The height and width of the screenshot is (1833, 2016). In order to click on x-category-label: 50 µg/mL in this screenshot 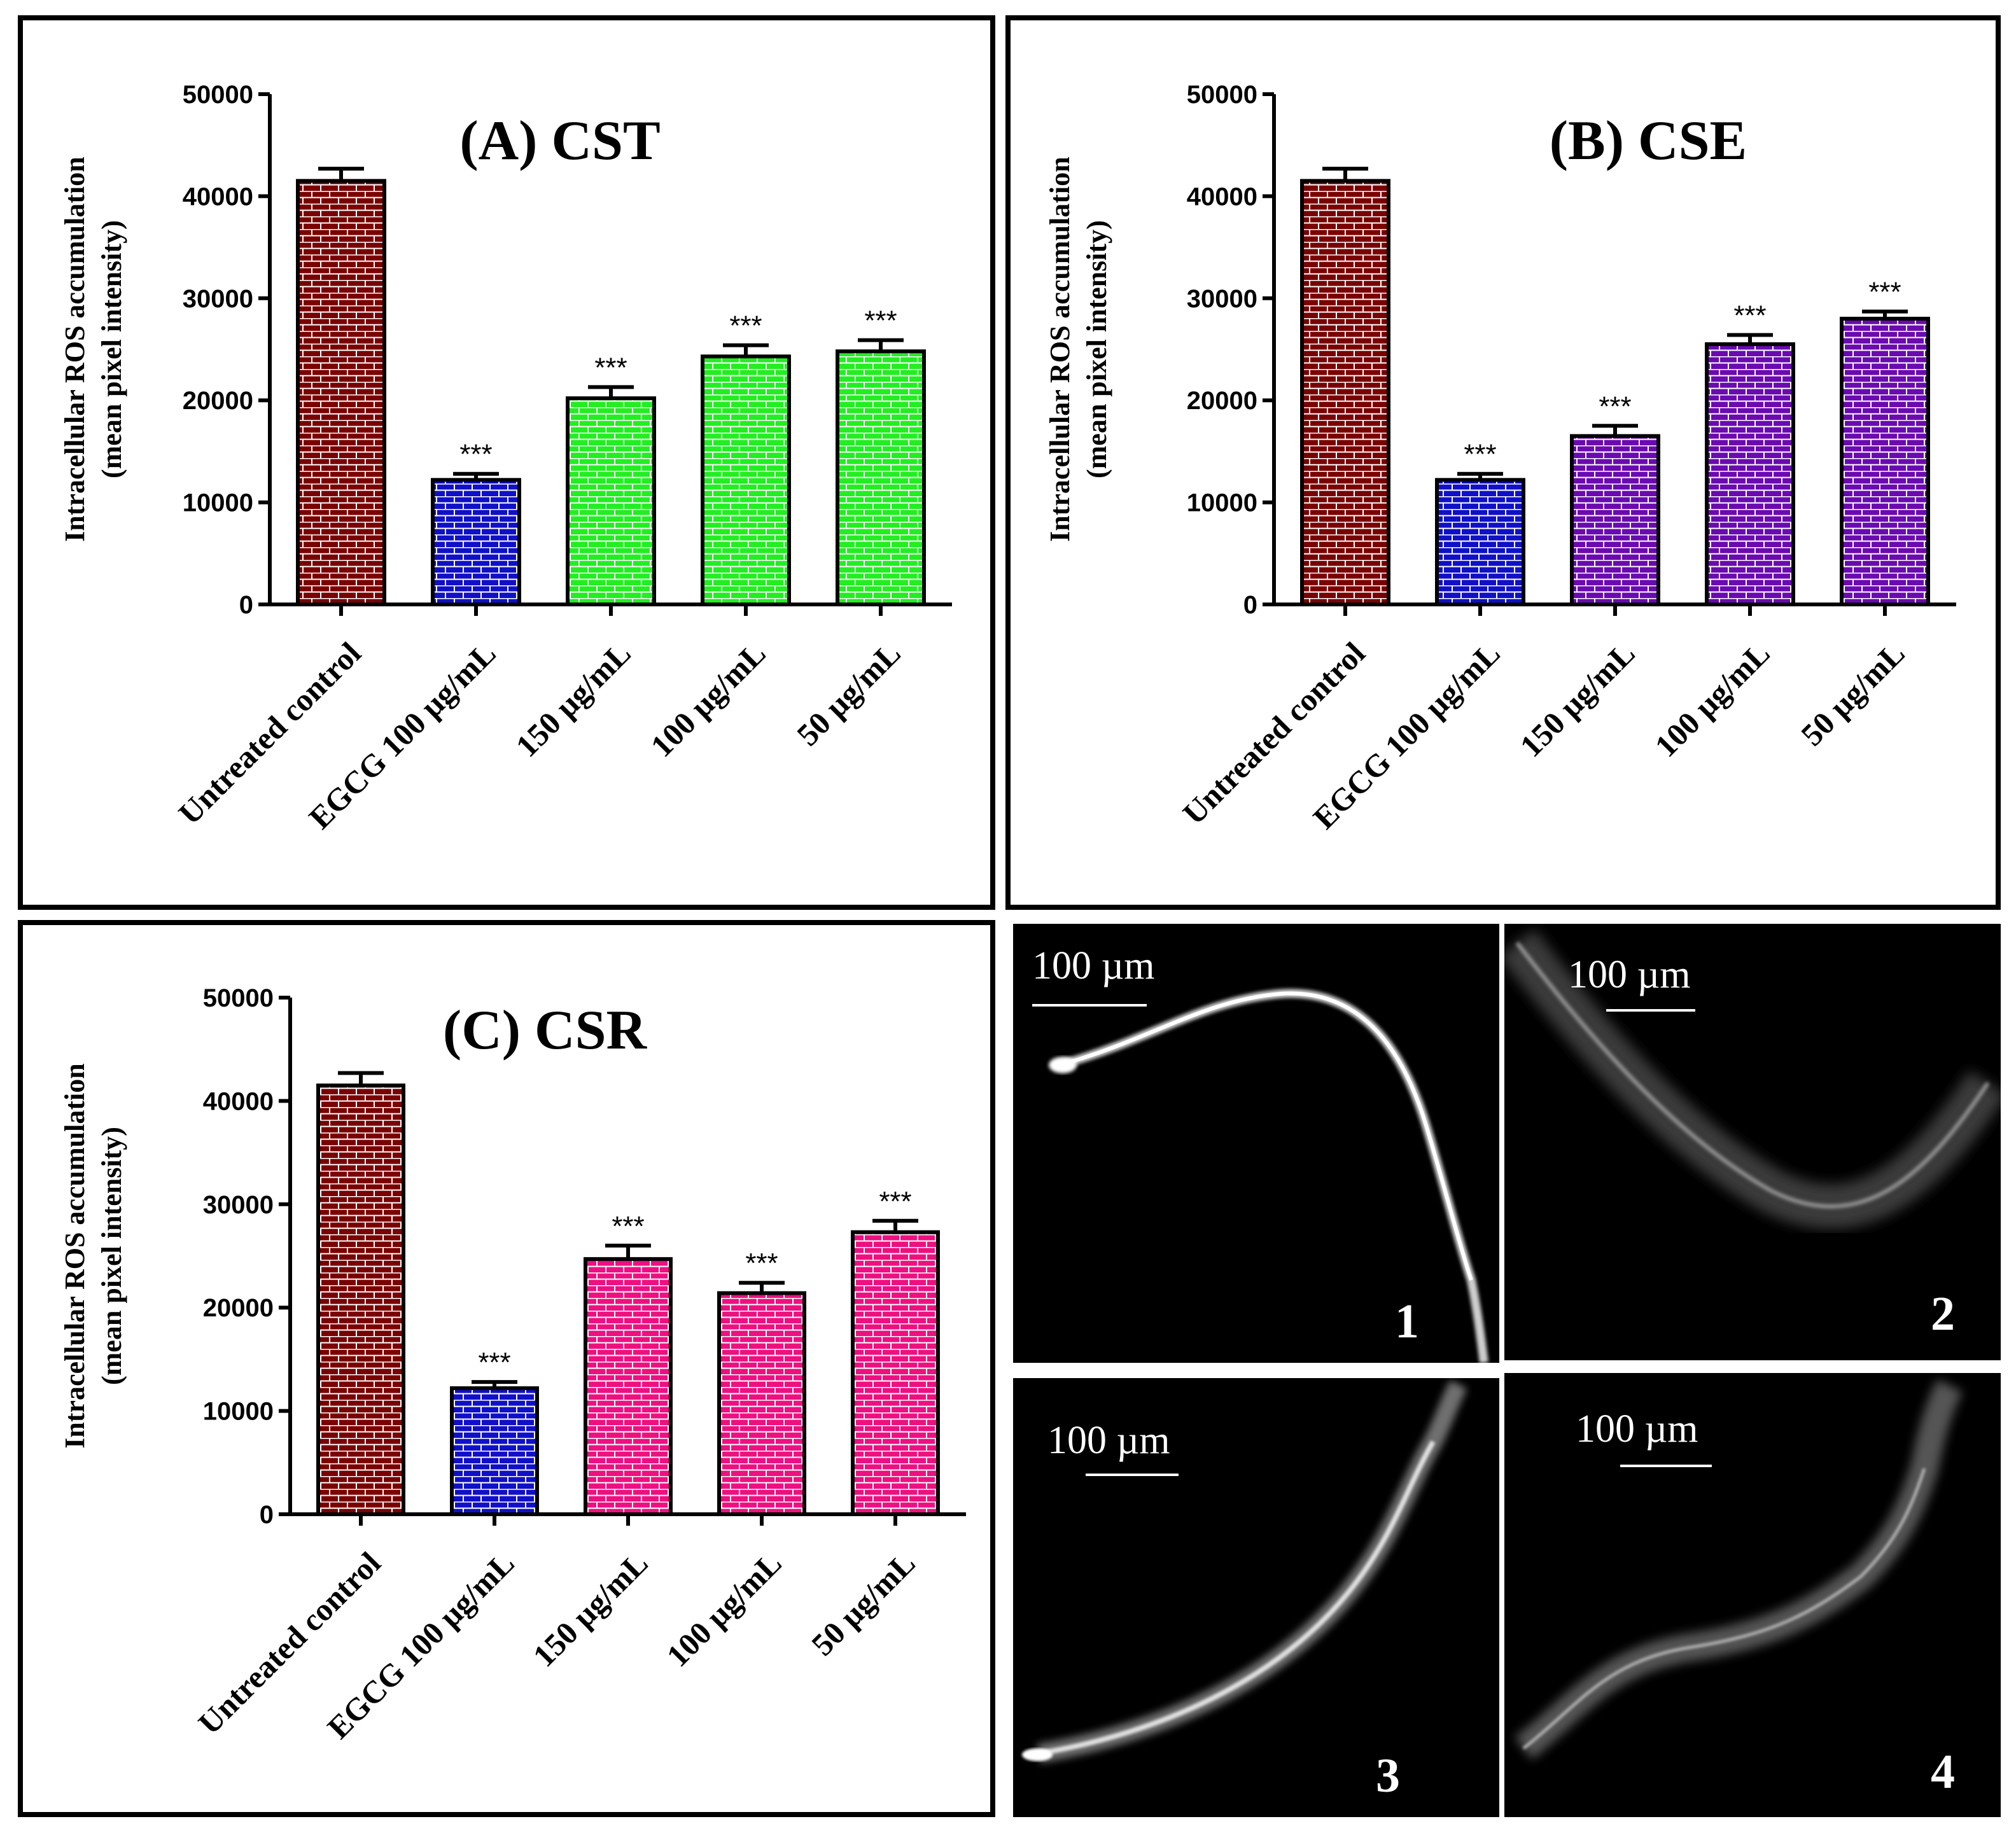, I will do `click(863, 1603)`.